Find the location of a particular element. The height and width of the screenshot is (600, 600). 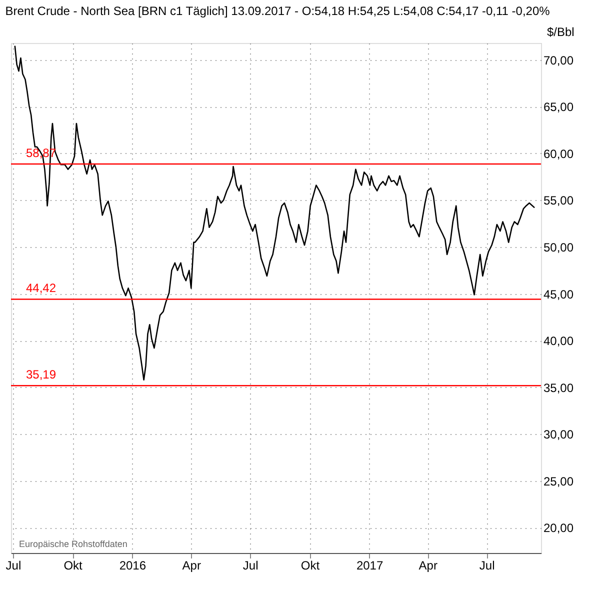

annotation: Europäische Rohstoffdaten is located at coordinates (73, 544).